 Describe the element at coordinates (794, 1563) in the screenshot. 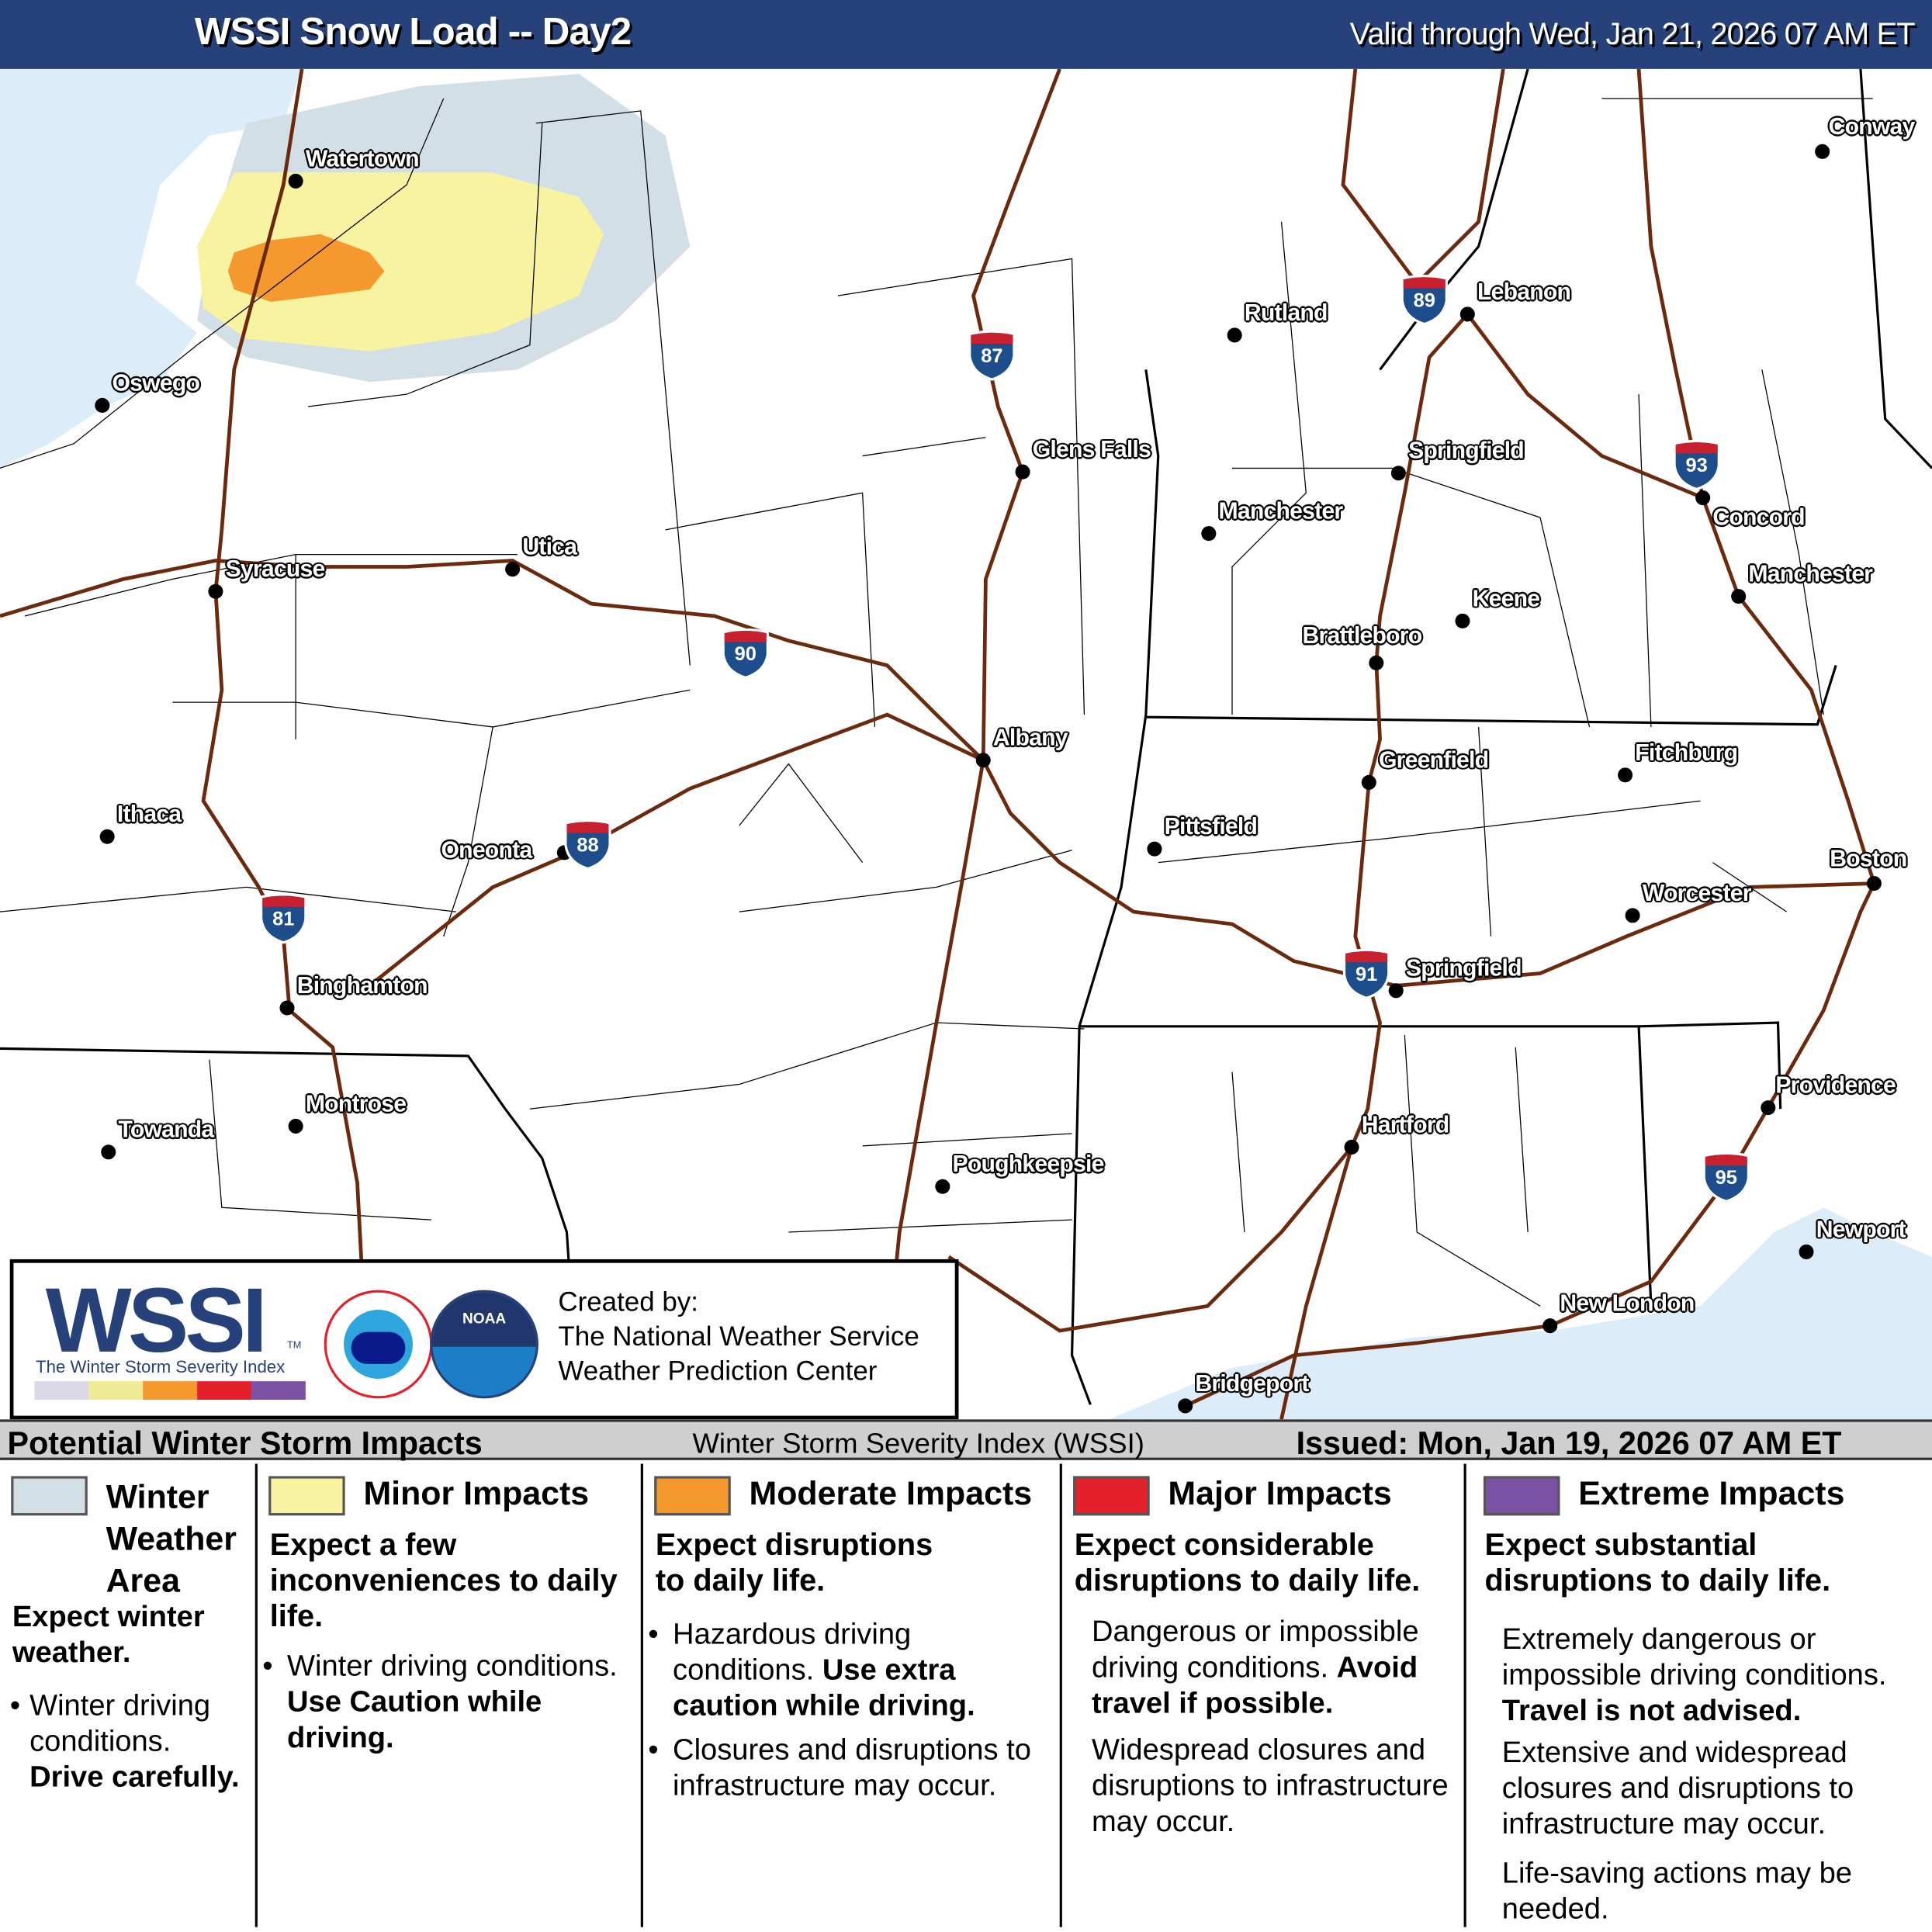

I see `category-headline: Expect disruptions to daily life.` at that location.